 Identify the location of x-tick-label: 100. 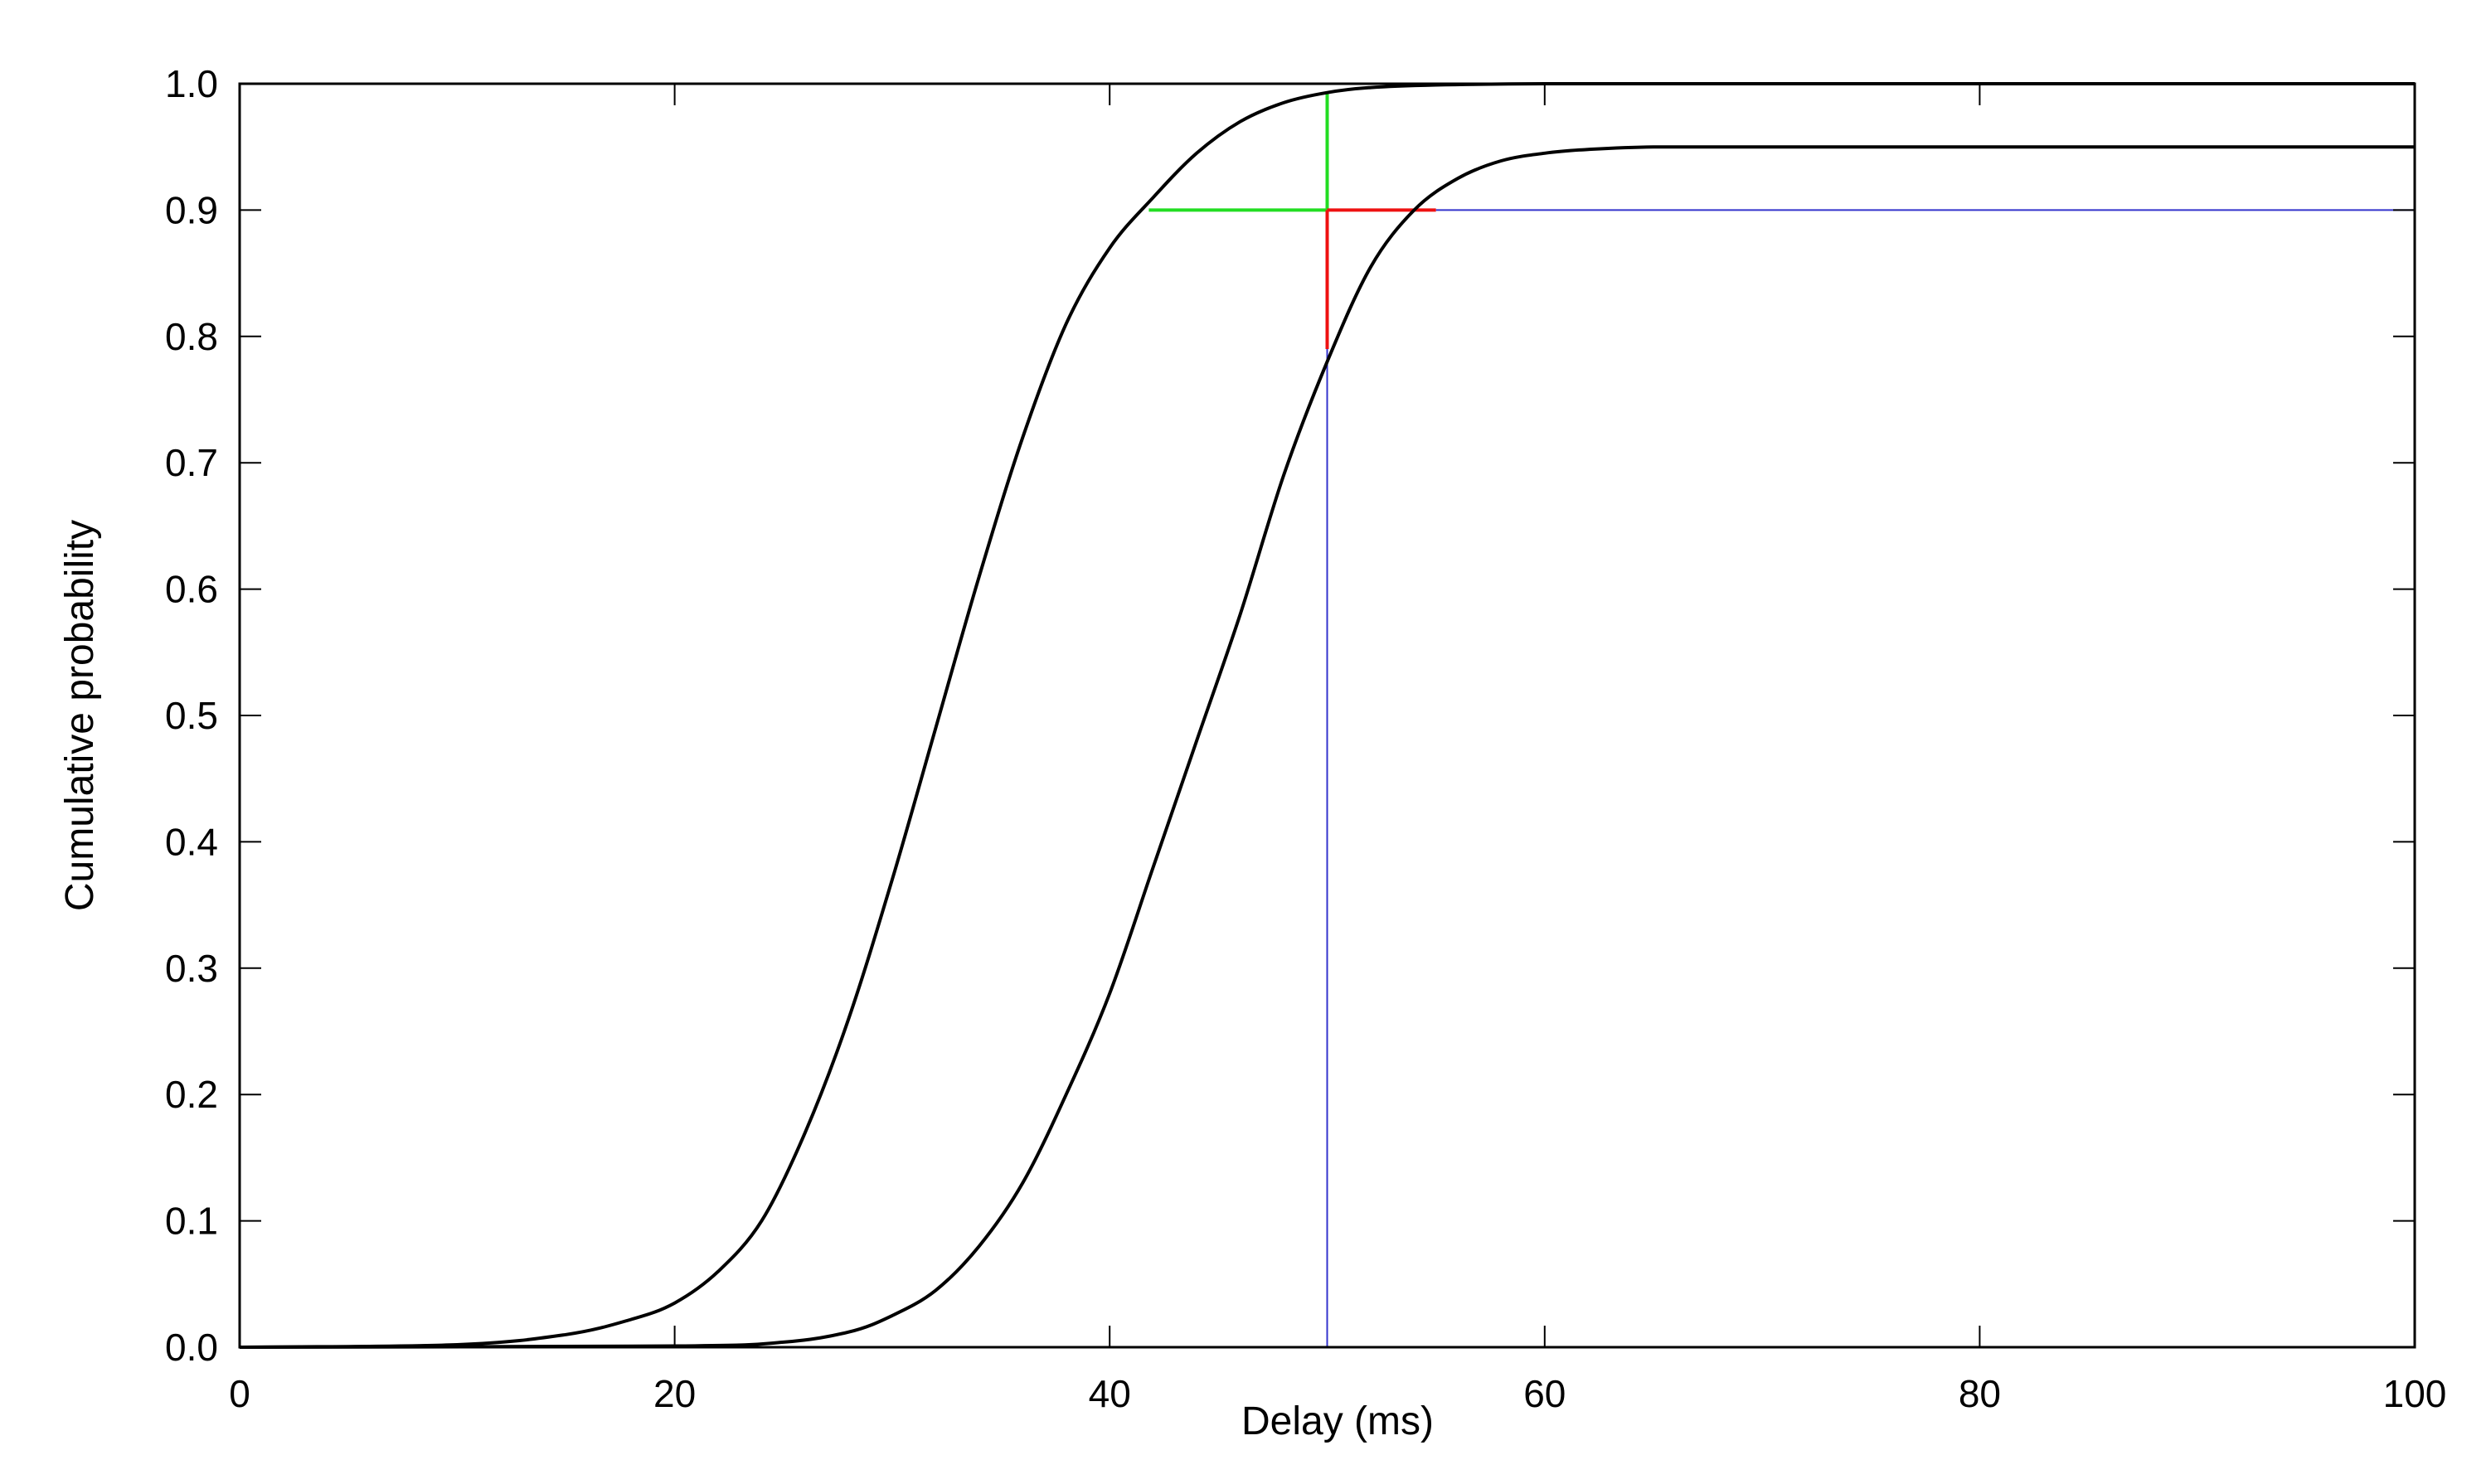
(2415, 1394).